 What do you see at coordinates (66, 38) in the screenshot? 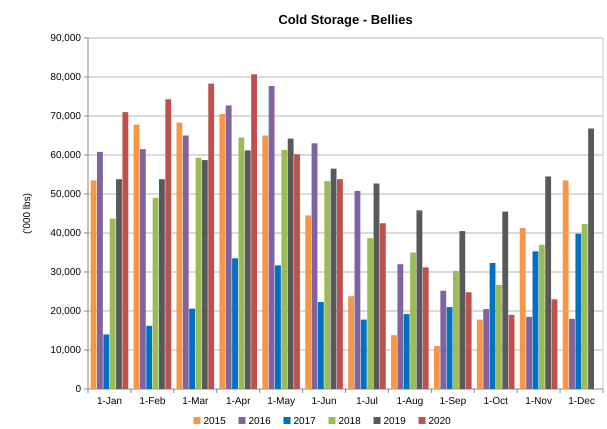
I see `y-tick-label: 90,000` at bounding box center [66, 38].